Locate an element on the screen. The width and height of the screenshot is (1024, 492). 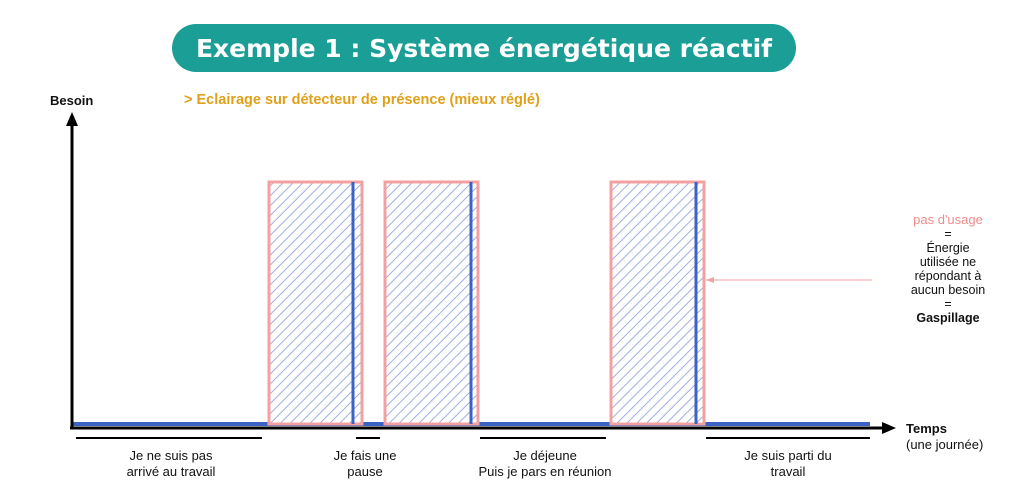
title-banner: Exemple 1 : Système énergétique réactif is located at coordinates (484, 48).